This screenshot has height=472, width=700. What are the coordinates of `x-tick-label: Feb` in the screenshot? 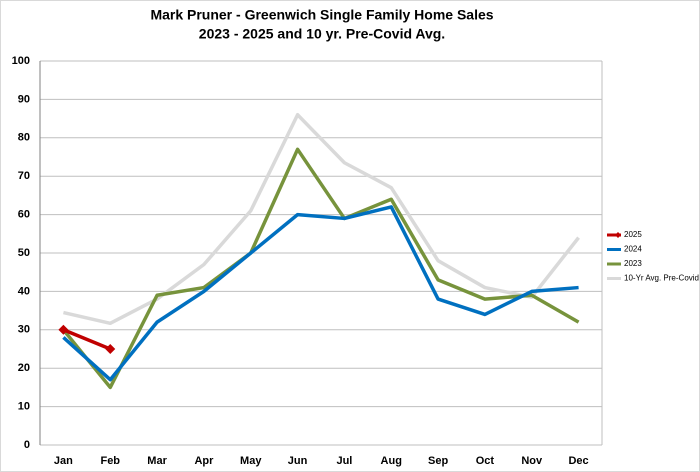 It's located at (110, 461).